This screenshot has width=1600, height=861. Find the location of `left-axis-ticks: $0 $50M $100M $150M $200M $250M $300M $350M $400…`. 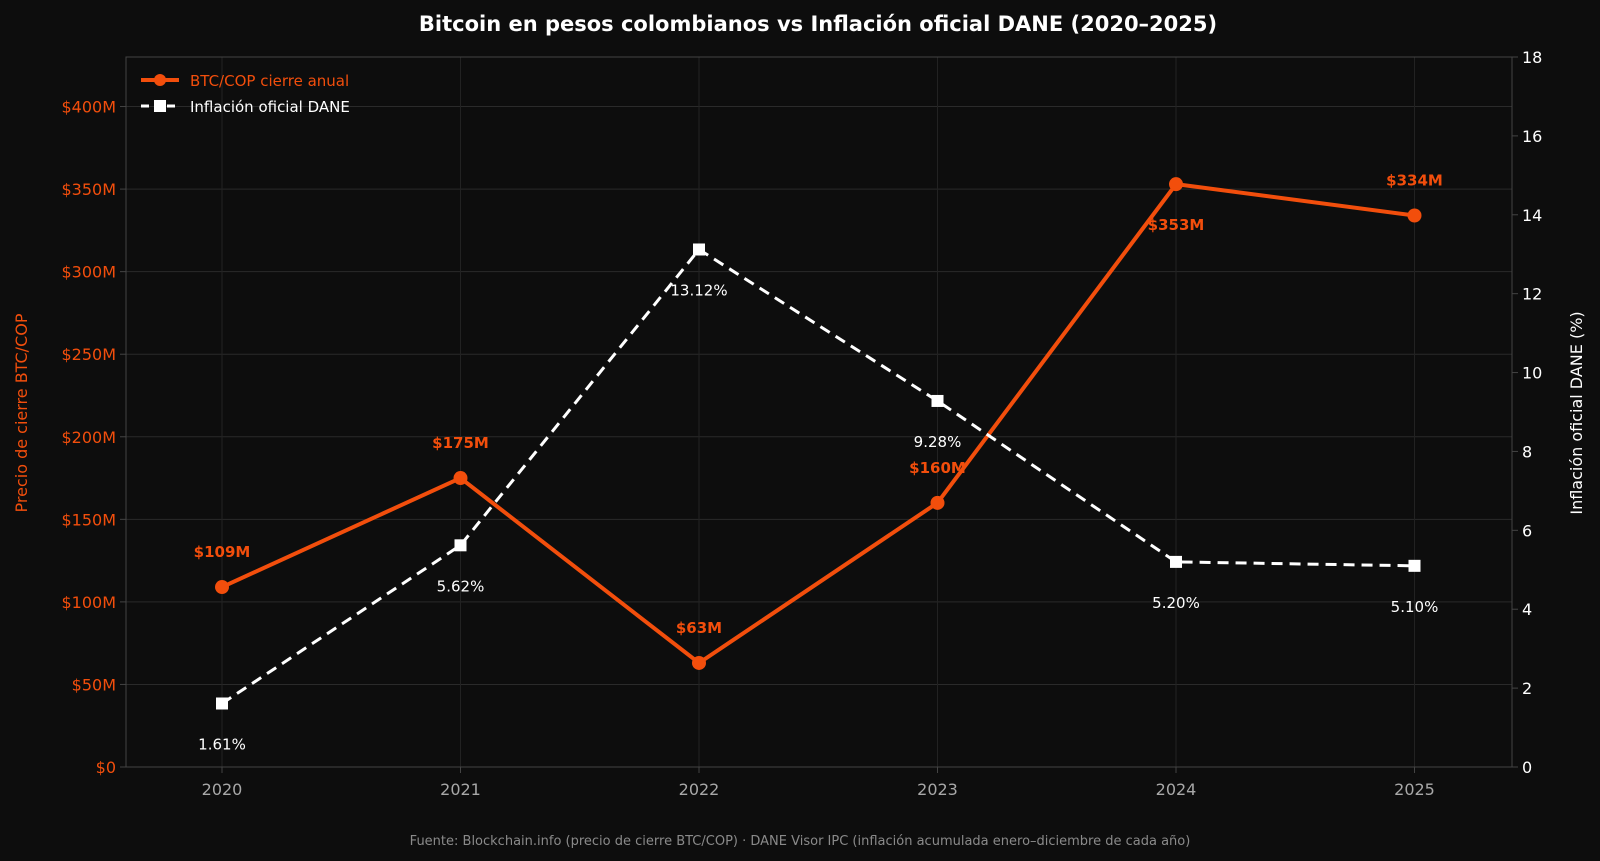

left-axis-ticks: $0 $50M $100M $150M $200M $250M $300M $350M $400… is located at coordinates (93, 437).